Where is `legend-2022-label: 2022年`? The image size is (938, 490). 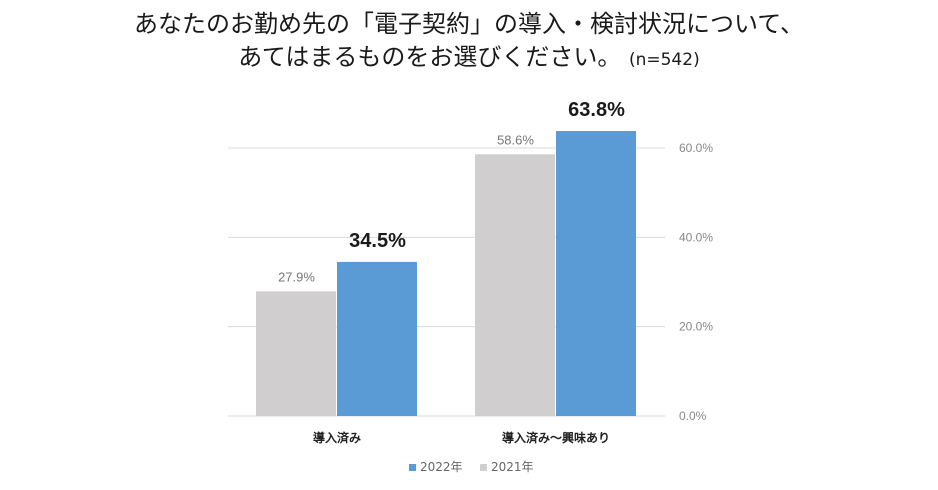 legend-2022-label: 2022年 is located at coordinates (441, 467).